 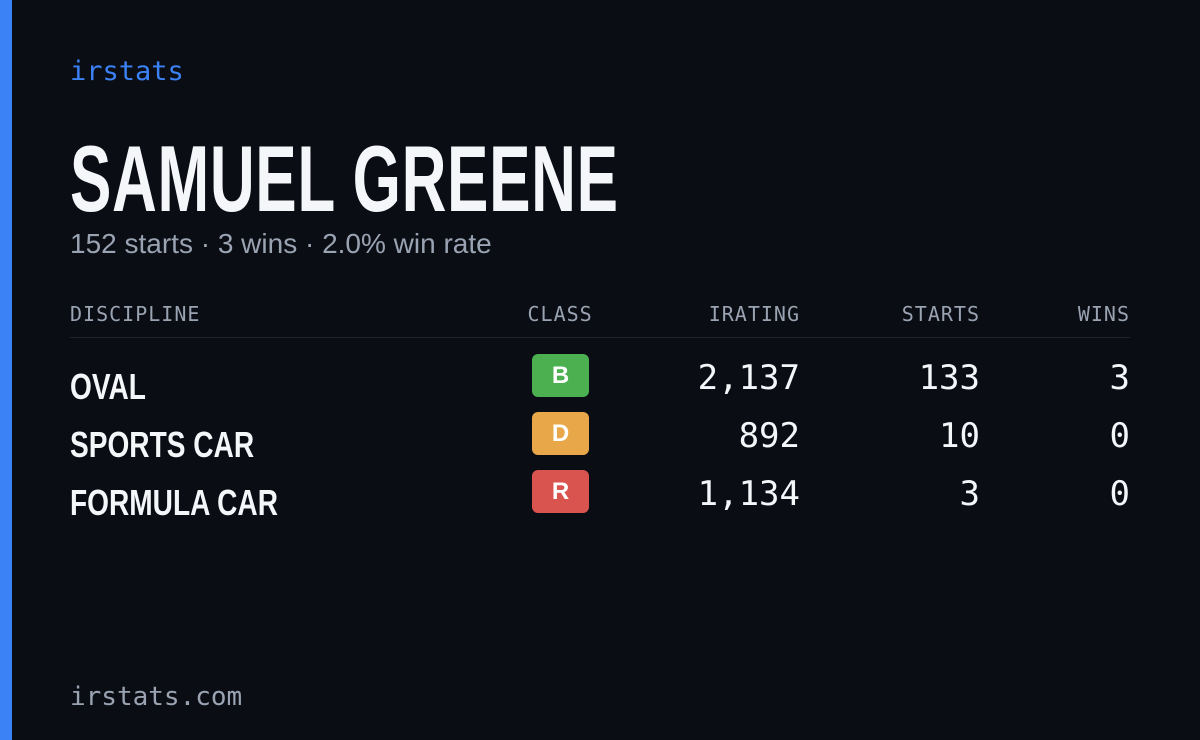 What do you see at coordinates (959, 436) in the screenshot?
I see `starts: 10` at bounding box center [959, 436].